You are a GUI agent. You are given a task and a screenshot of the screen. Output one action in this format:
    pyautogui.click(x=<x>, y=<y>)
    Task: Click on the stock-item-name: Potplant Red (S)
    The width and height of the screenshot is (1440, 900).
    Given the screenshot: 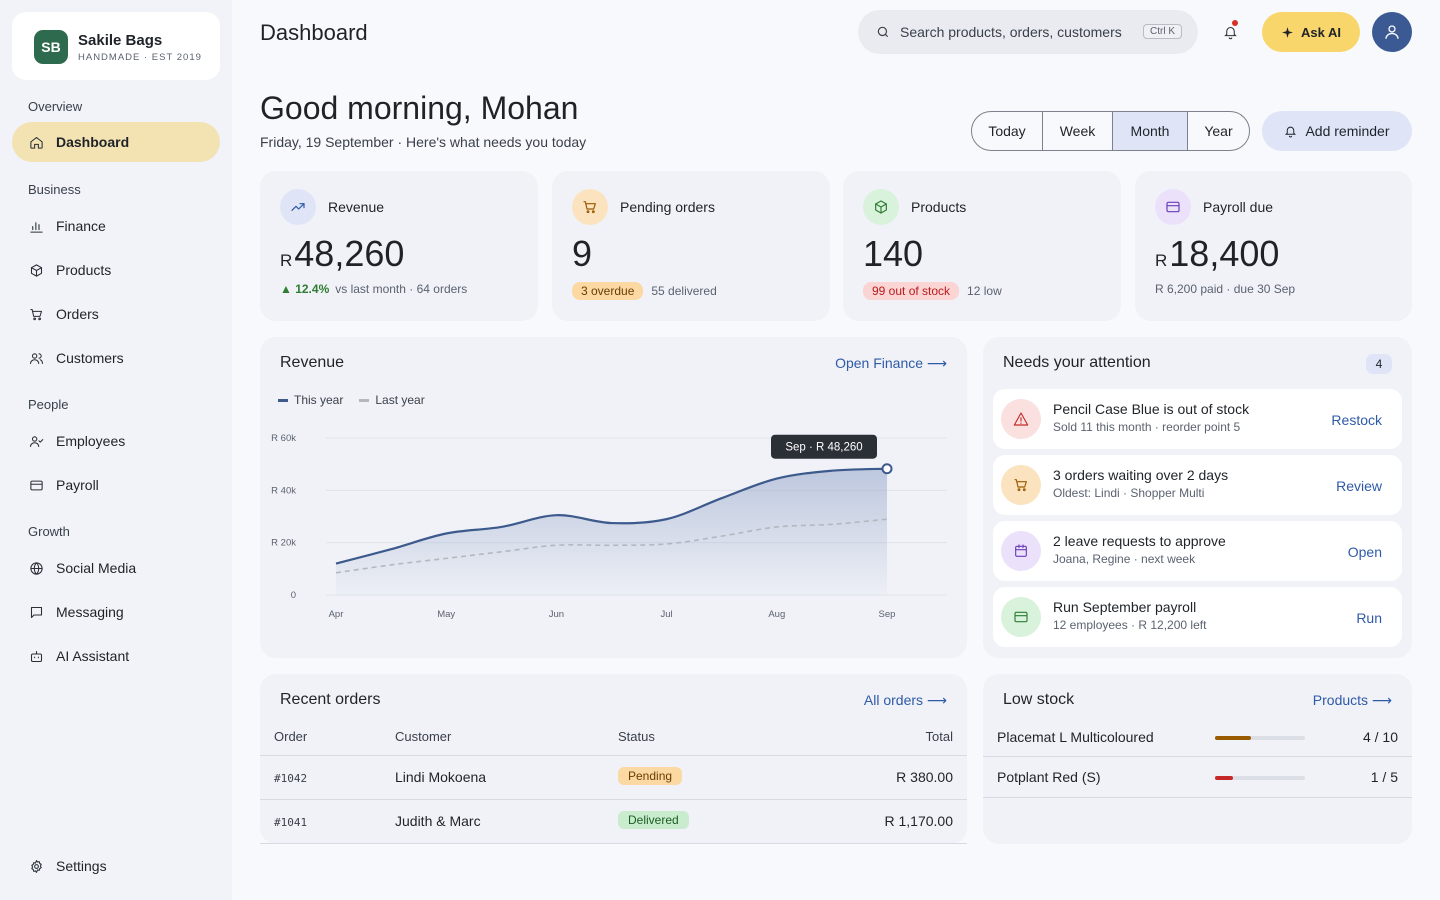 What is the action you would take?
    pyautogui.click(x=1049, y=777)
    